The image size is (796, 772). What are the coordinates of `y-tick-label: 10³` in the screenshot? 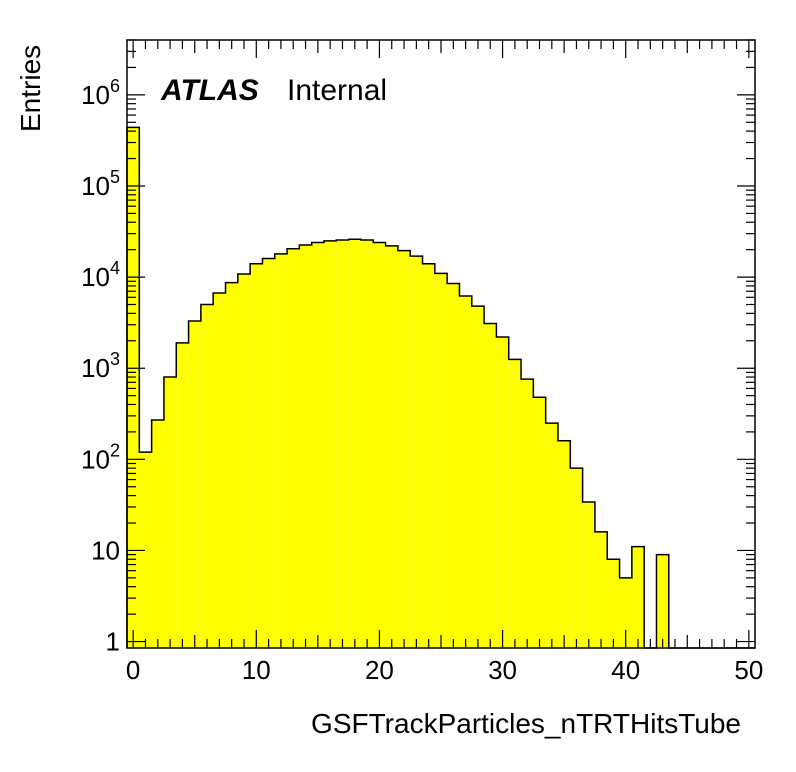 It's located at (100, 366).